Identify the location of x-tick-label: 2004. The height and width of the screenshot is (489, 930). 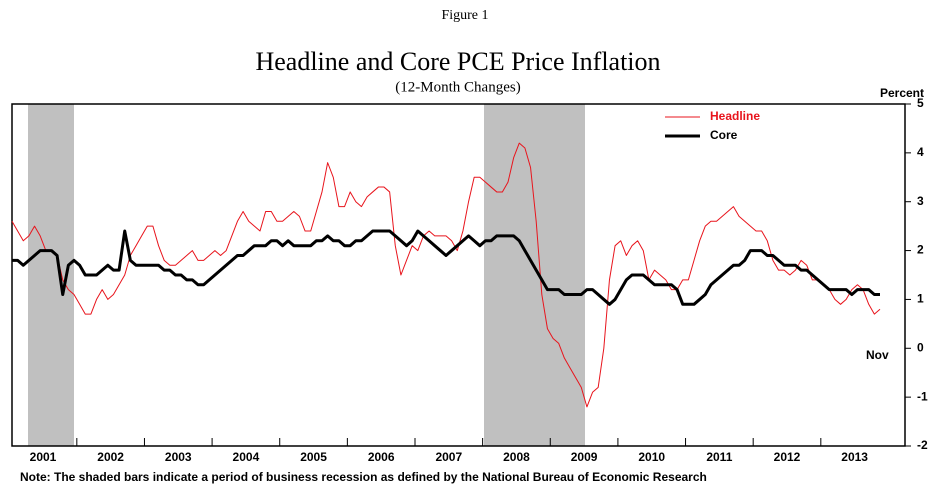
(246, 457).